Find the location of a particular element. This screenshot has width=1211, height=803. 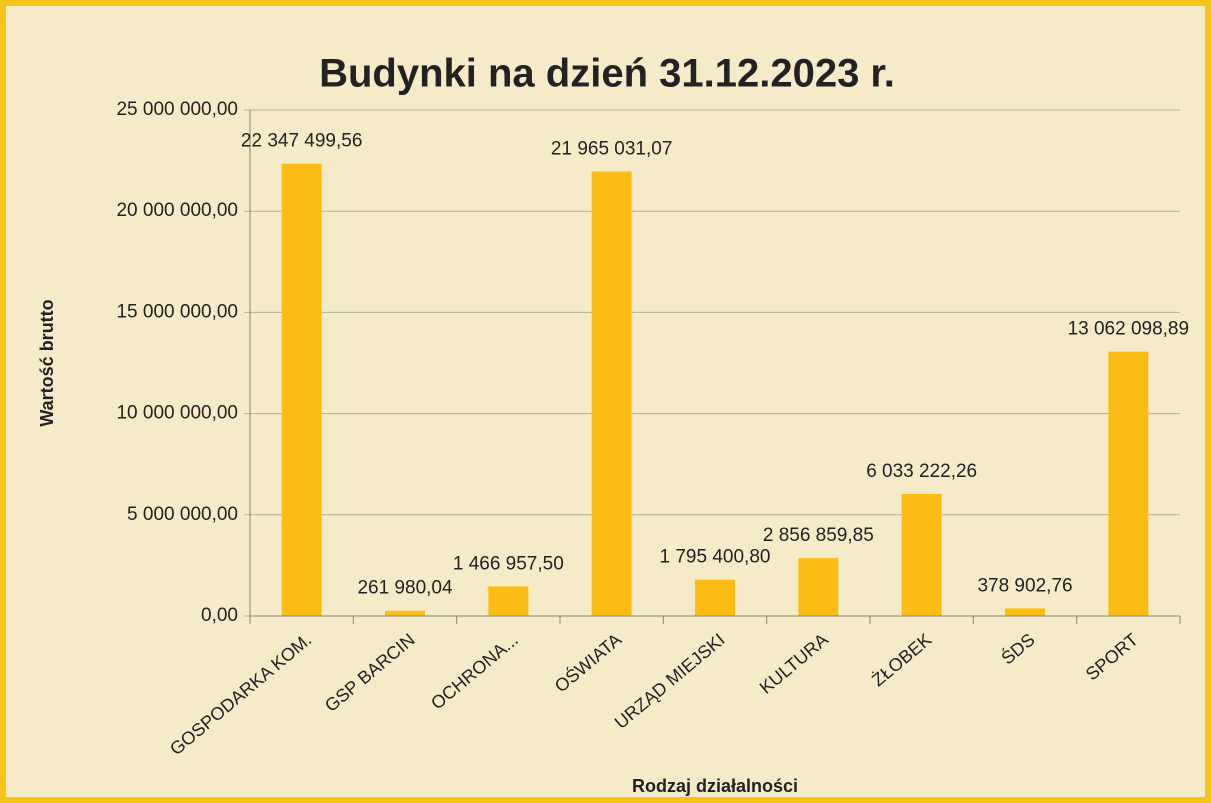

value-label: 378 902,76 is located at coordinates (1024, 585).